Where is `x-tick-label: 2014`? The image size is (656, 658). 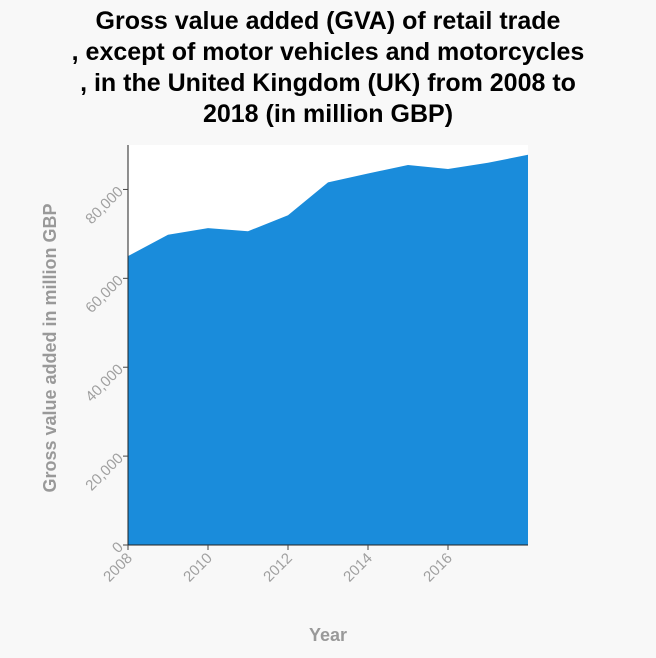
x-tick-label: 2014 is located at coordinates (358, 568).